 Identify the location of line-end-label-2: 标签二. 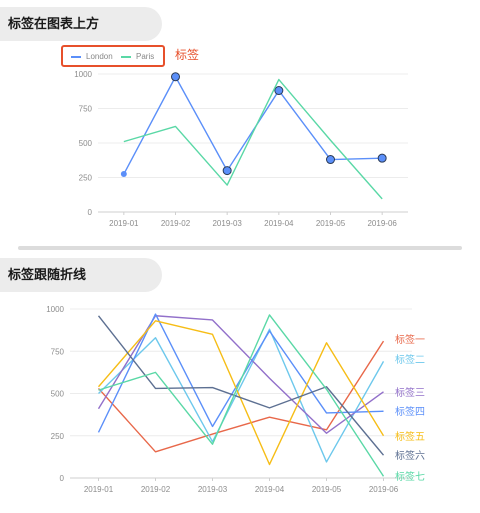
(410, 359).